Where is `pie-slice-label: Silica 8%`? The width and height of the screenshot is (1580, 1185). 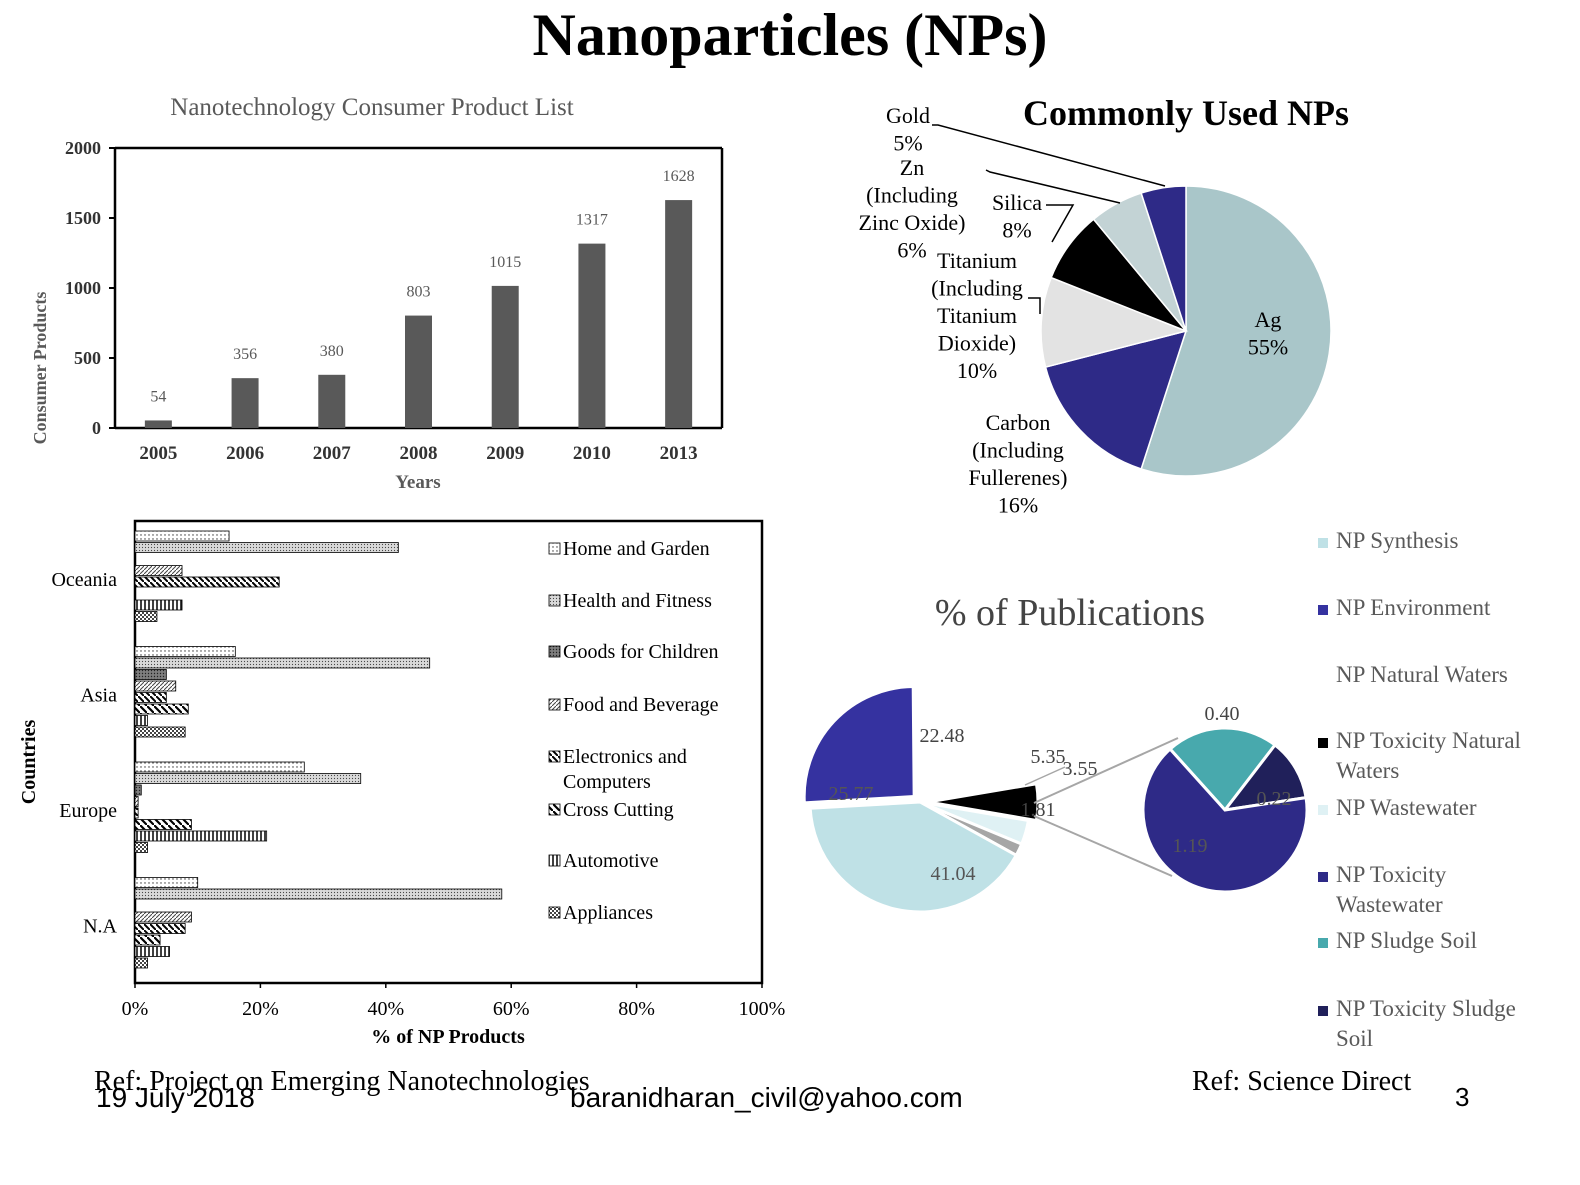
pie-slice-label: Silica 8% is located at coordinates (1017, 216).